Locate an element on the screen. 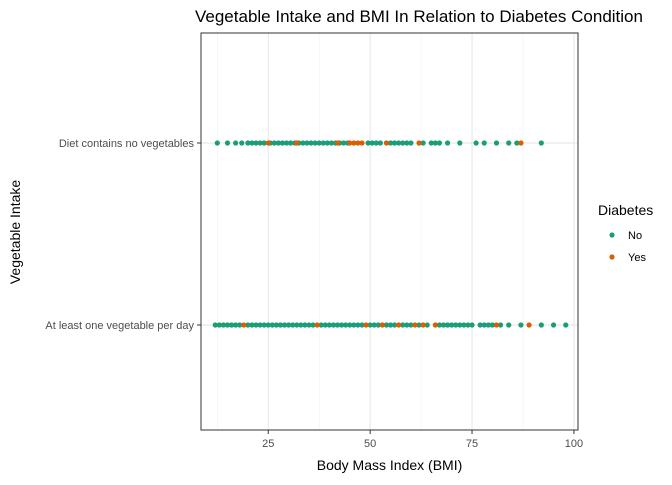 This screenshot has height=485, width=672. legend: Diabetes No Yes is located at coordinates (625, 233).